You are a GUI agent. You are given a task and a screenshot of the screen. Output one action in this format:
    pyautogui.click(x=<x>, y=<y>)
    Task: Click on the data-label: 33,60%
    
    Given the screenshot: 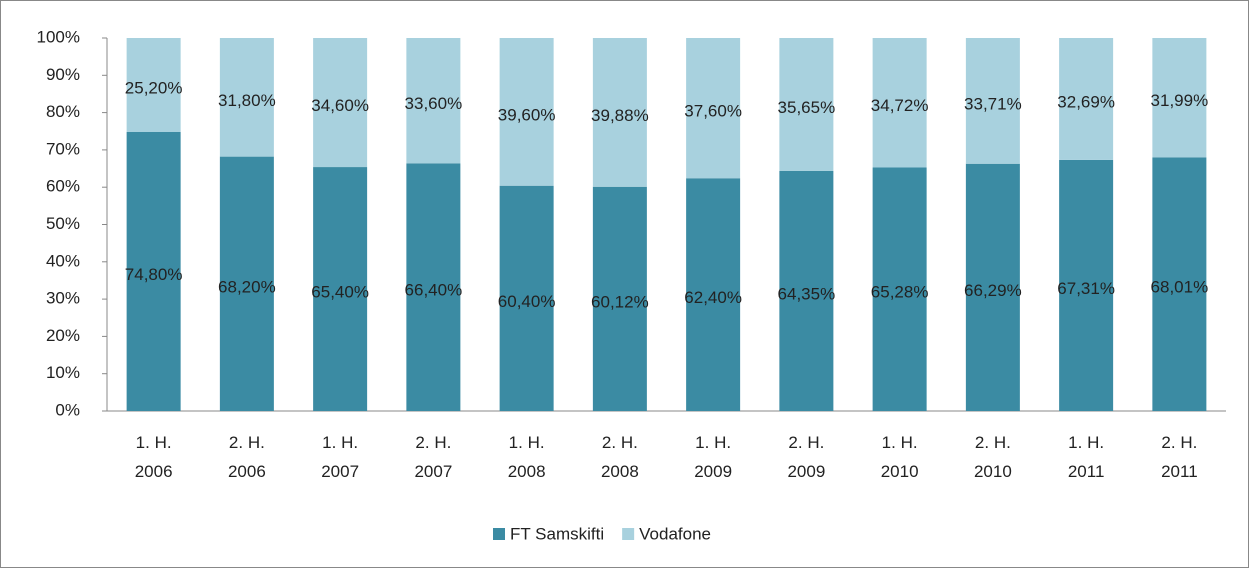 What is the action you would take?
    pyautogui.click(x=434, y=103)
    